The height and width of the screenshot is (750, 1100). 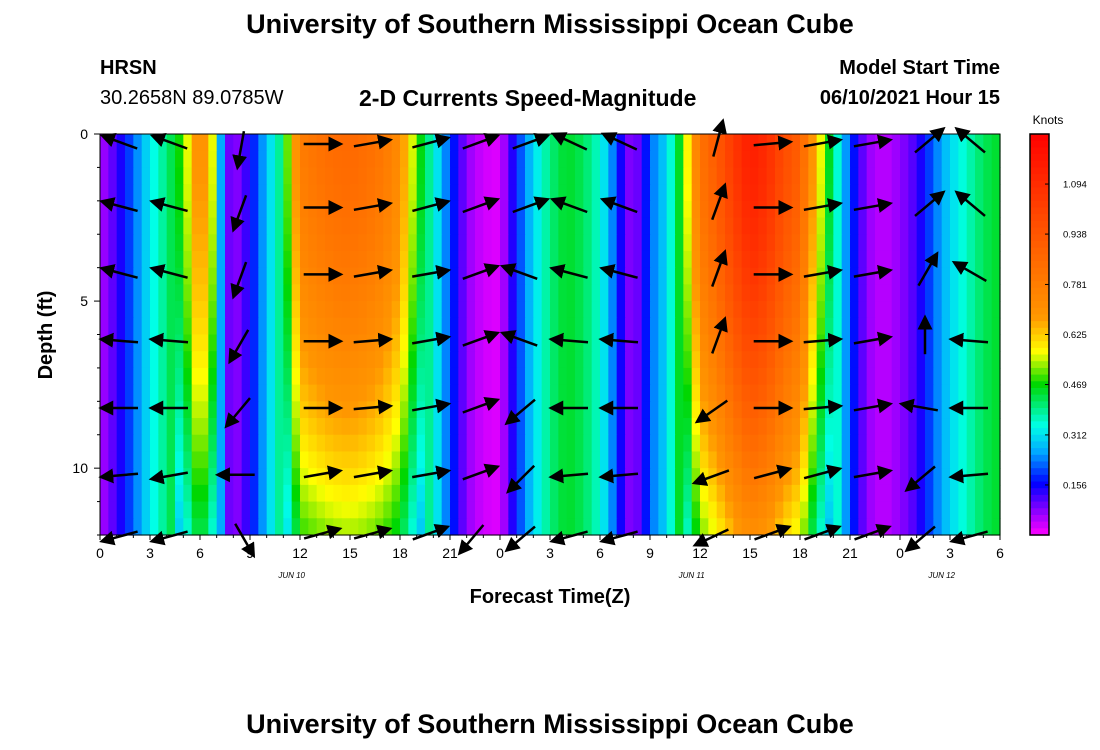 What do you see at coordinates (1048, 120) in the screenshot?
I see `colorbar-title: Knots` at bounding box center [1048, 120].